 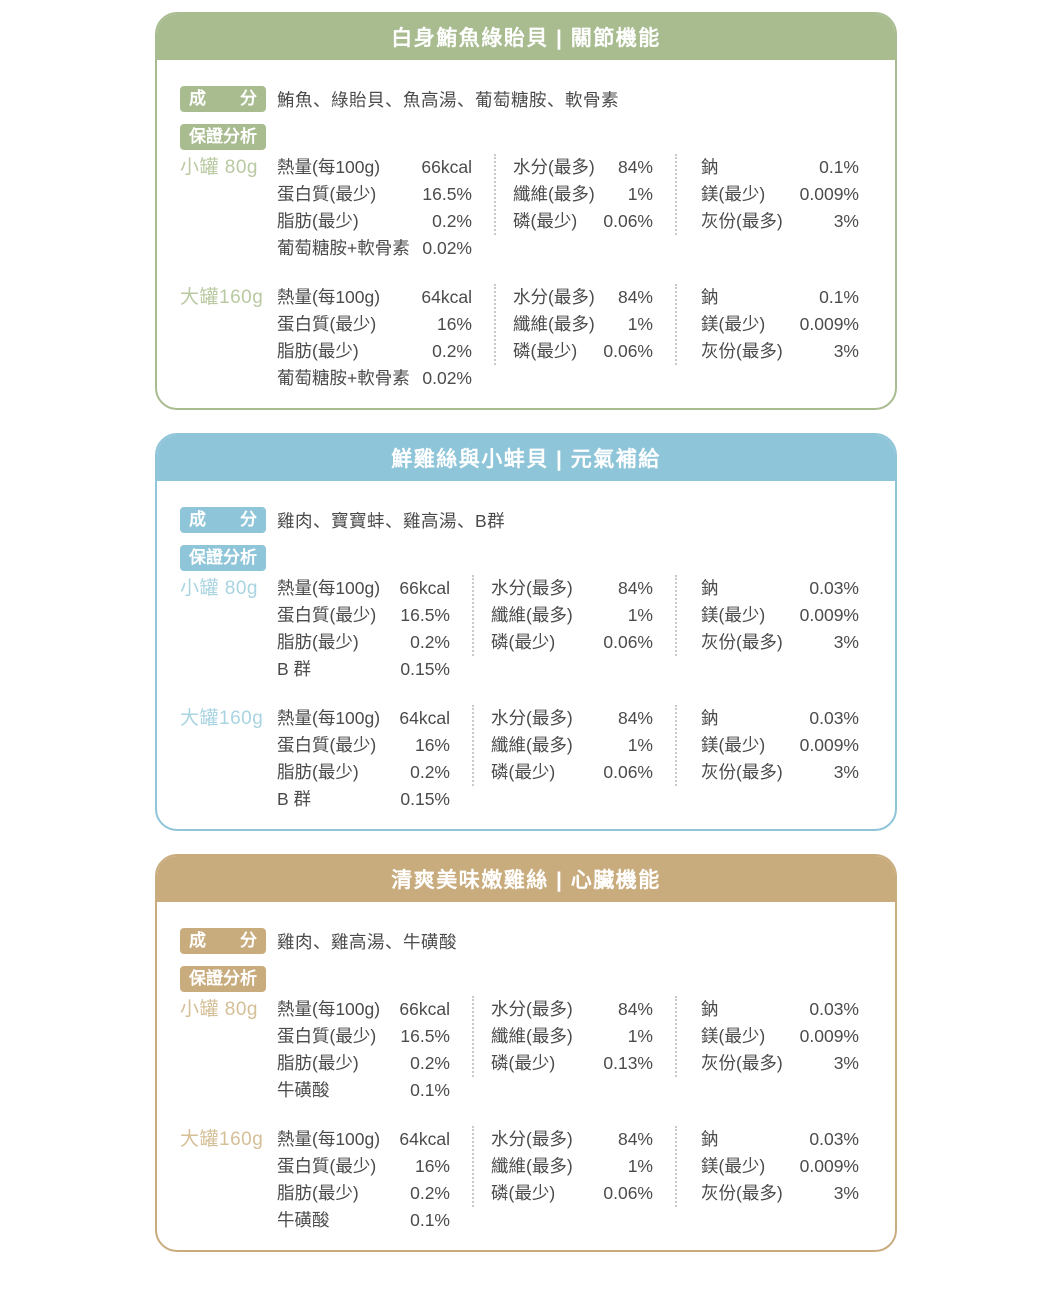 What do you see at coordinates (222, 1139) in the screenshot?
I see `can-size-label: 大罐160g` at bounding box center [222, 1139].